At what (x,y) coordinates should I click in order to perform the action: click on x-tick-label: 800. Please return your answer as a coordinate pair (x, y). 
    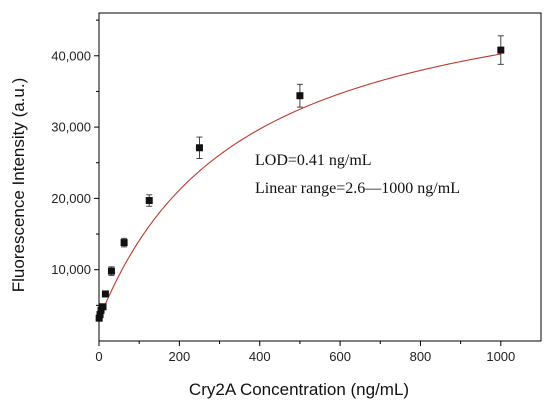
    Looking at the image, I should click on (421, 356).